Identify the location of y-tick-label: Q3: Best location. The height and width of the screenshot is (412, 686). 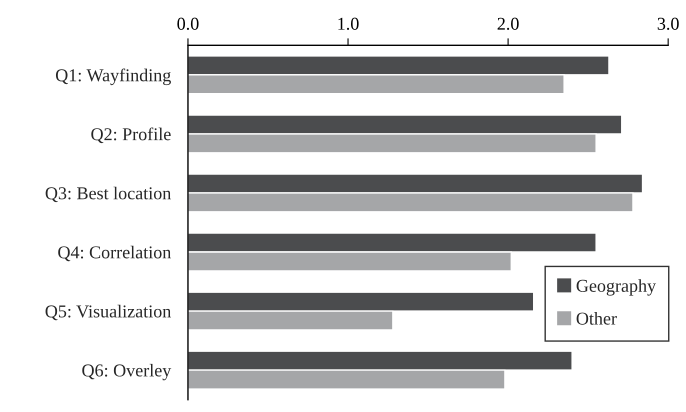
(109, 194).